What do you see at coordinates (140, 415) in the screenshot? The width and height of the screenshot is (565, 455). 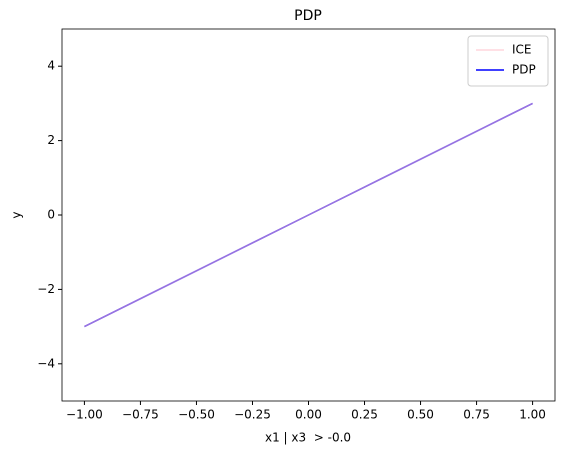 I see `x-tick-label: −0.75` at bounding box center [140, 415].